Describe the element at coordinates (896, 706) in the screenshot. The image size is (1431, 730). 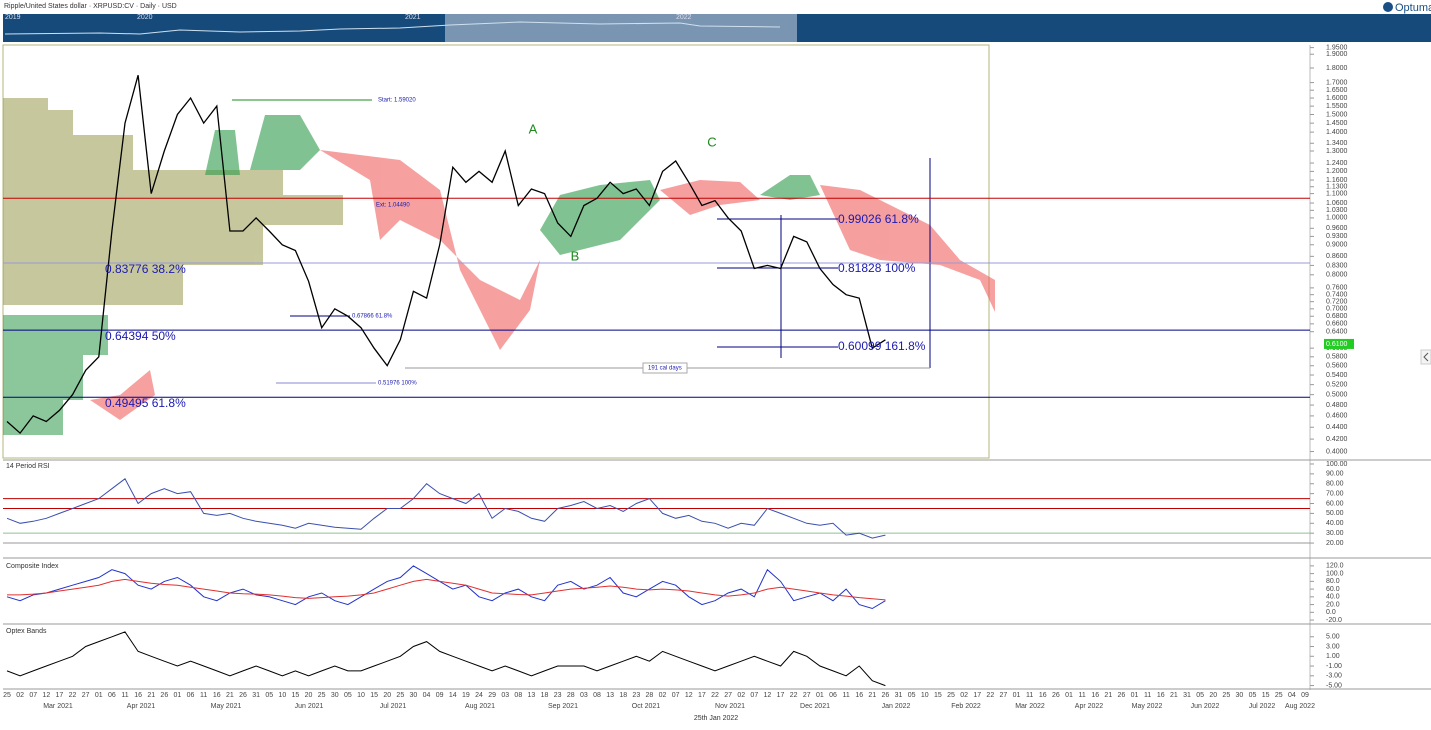
I see `month-label: Jan 2022` at that location.